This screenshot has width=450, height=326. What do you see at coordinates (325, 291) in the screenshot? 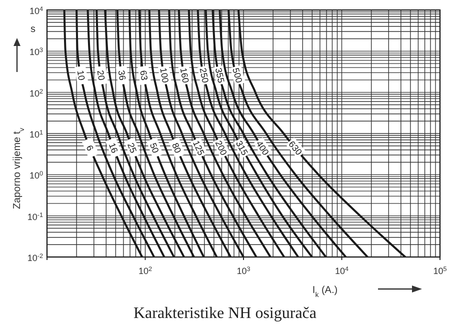
I see `x-axis-title: I$_{k}$ (A.)` at bounding box center [325, 291].